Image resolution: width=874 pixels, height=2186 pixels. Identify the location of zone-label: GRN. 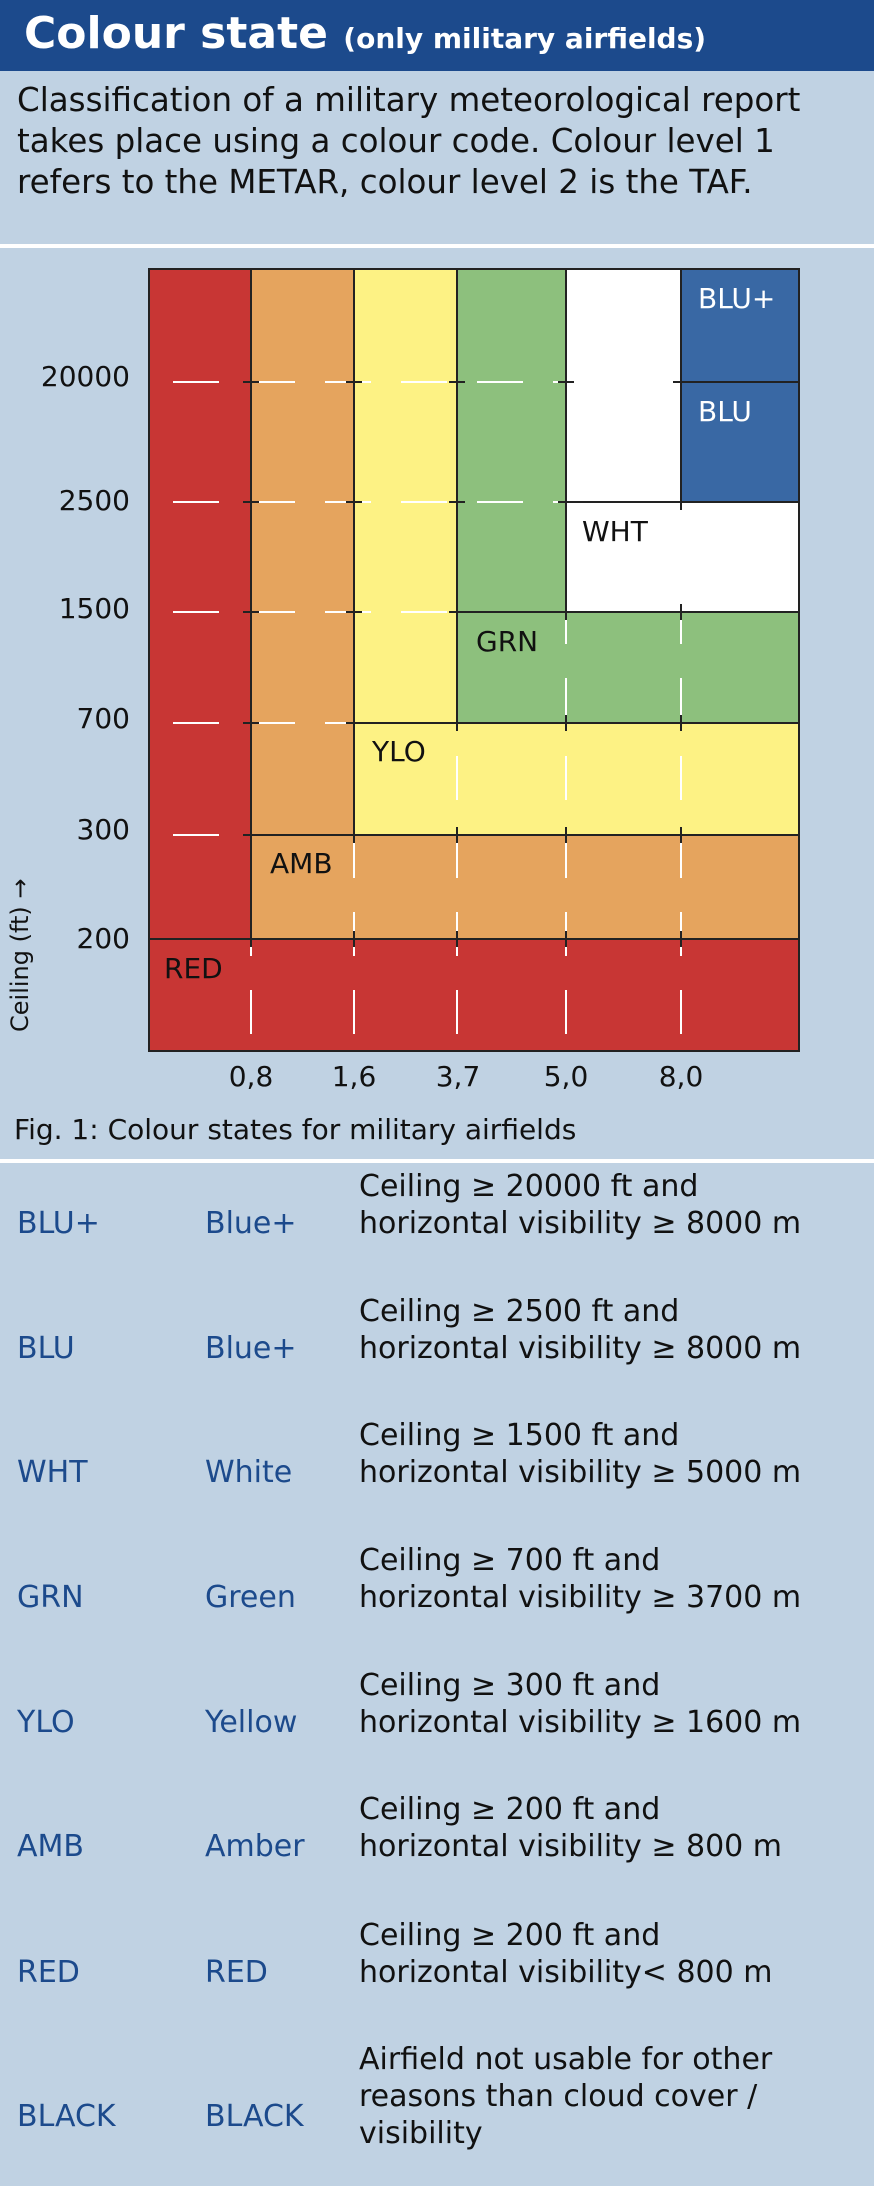
(507, 641).